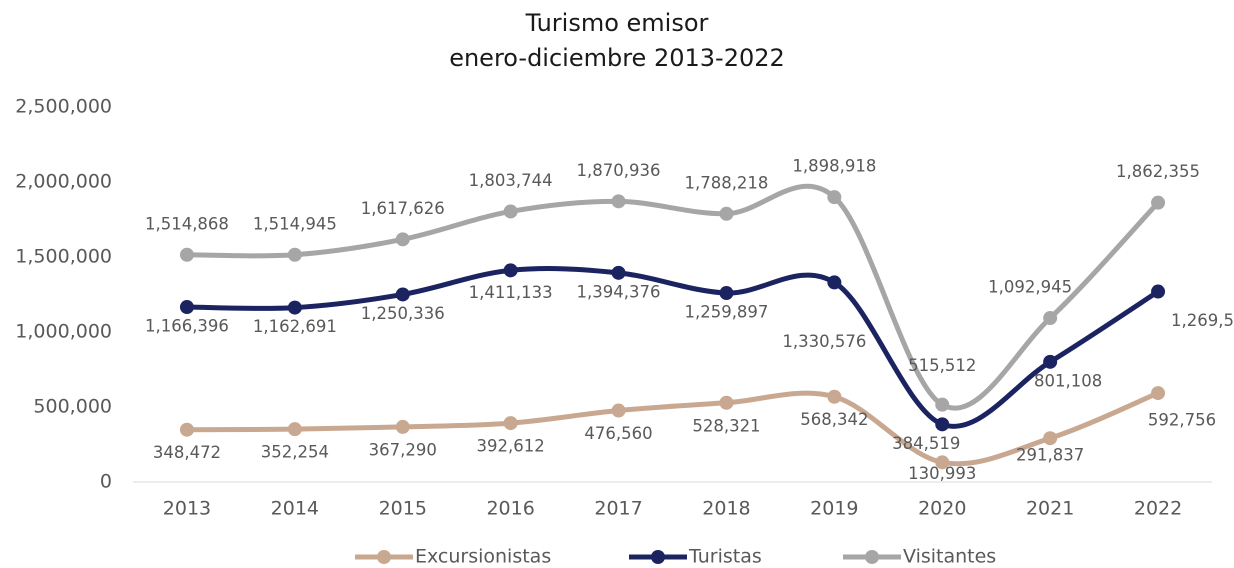 This screenshot has width=1234, height=568. What do you see at coordinates (618, 433) in the screenshot?
I see `data-label: 476,560` at bounding box center [618, 433].